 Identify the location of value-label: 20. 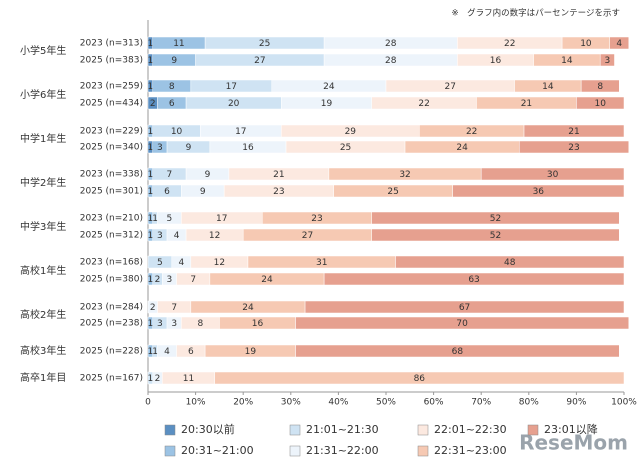
(234, 104).